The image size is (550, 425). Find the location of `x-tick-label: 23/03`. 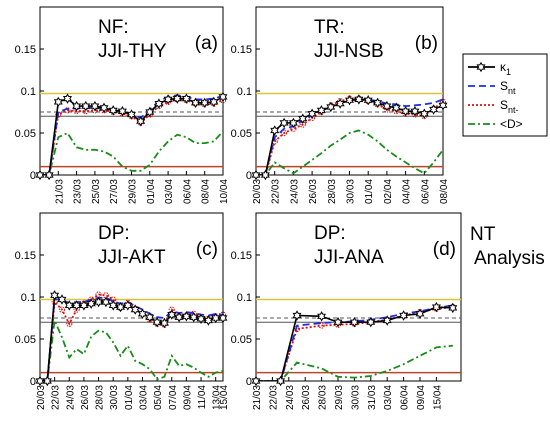

x-tick-label: 23/03 is located at coordinates (78, 191).